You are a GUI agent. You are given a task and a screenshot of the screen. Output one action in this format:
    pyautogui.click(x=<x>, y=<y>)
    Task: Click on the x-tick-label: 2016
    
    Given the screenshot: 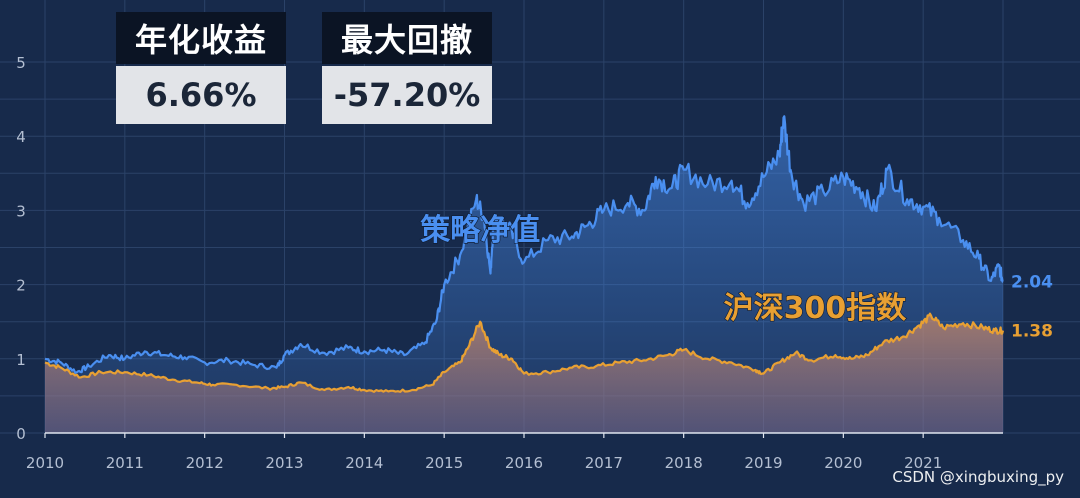 What is the action you would take?
    pyautogui.click(x=524, y=463)
    